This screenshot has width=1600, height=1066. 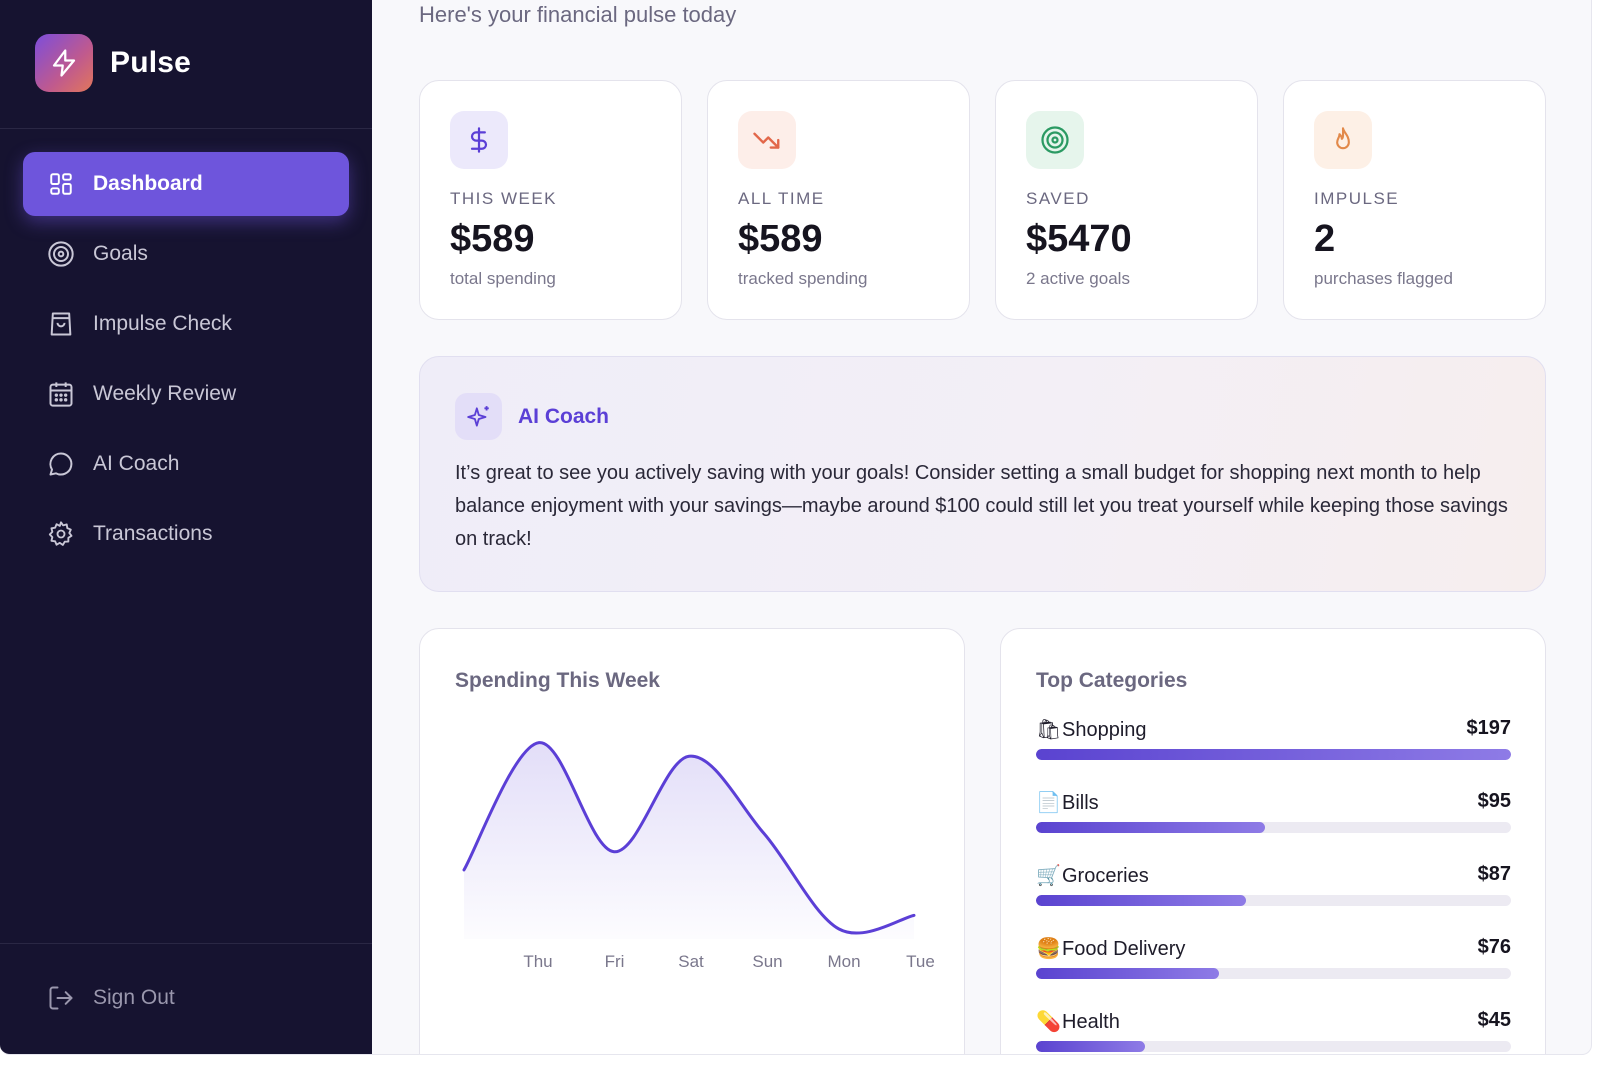 What do you see at coordinates (578, 14) in the screenshot?
I see `page-subtitle: Here's your financial pulse today` at bounding box center [578, 14].